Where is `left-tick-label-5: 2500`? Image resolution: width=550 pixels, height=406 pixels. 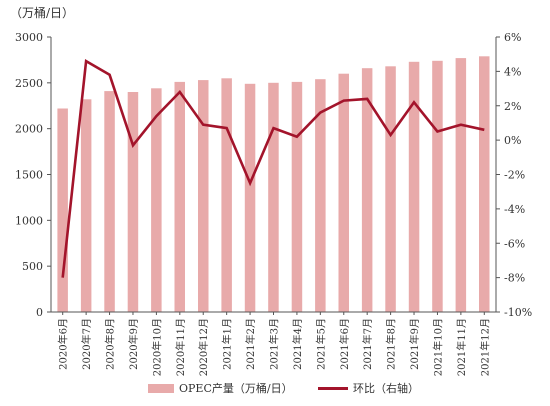 left-tick-label-5: 2500 is located at coordinates (29, 83).